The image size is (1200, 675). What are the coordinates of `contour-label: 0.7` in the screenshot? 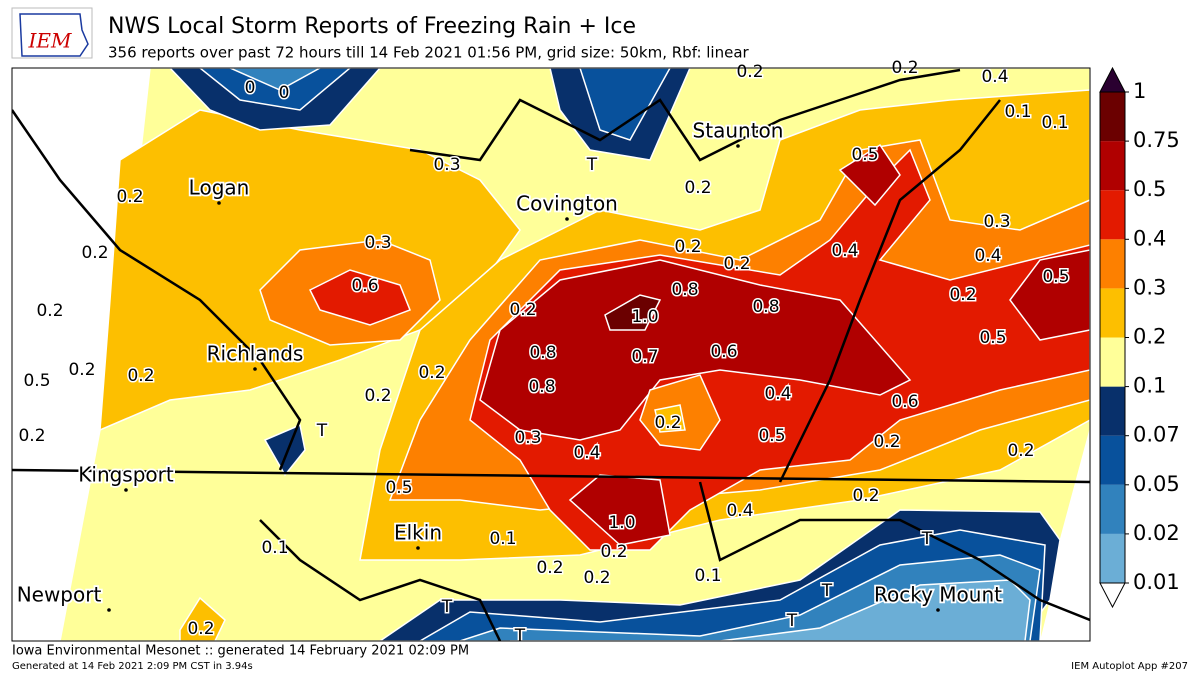 It's located at (644, 357).